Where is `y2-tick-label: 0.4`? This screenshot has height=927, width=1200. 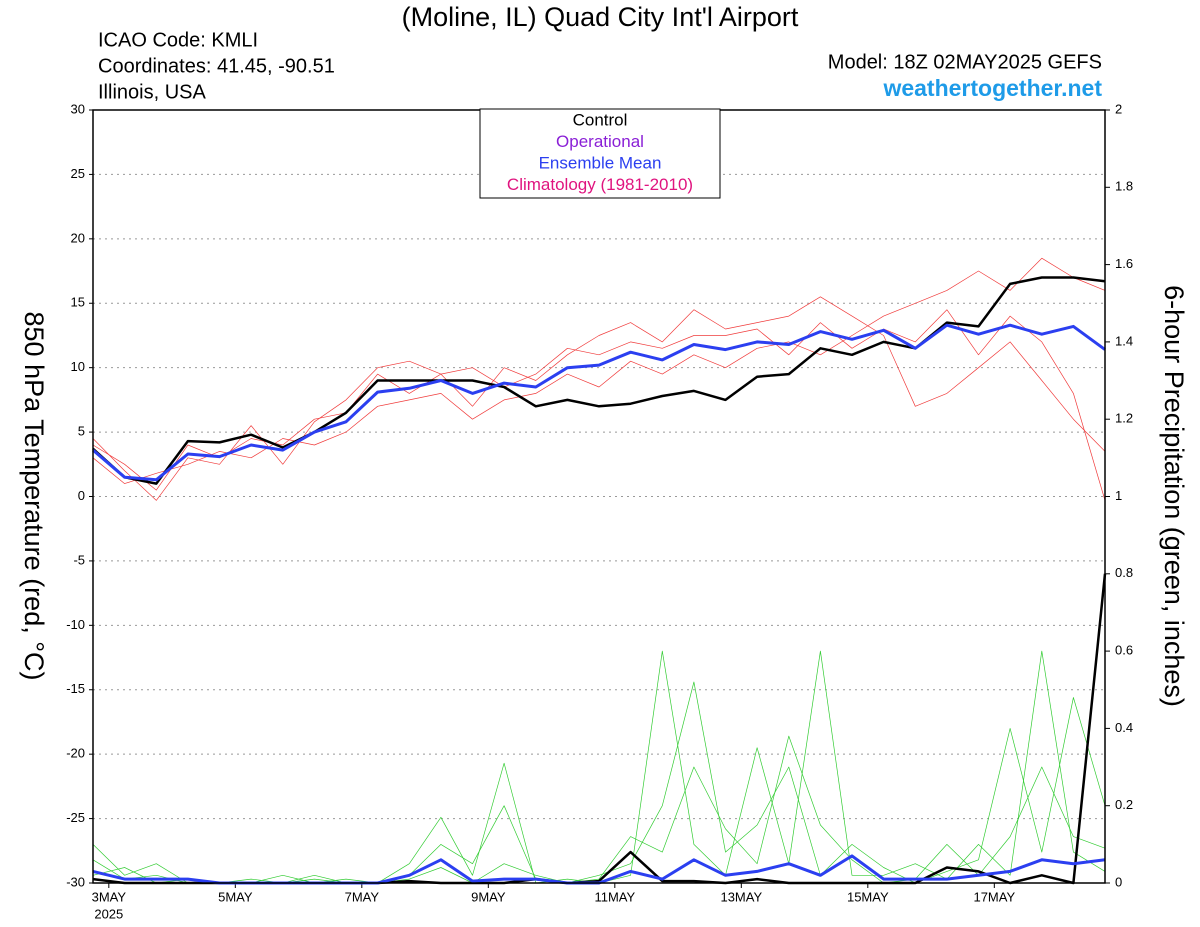
y2-tick-label: 0.4 is located at coordinates (1124, 727).